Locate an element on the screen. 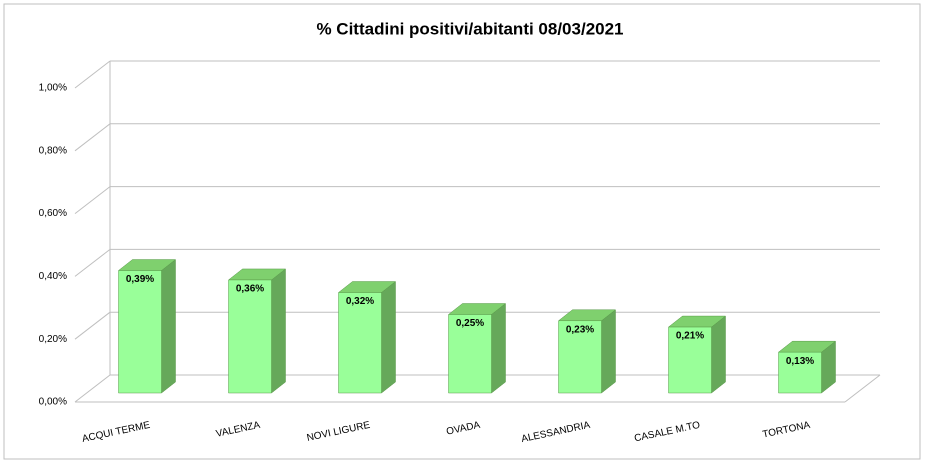 This screenshot has height=465, width=925. value-label: 0,32% is located at coordinates (360, 301).